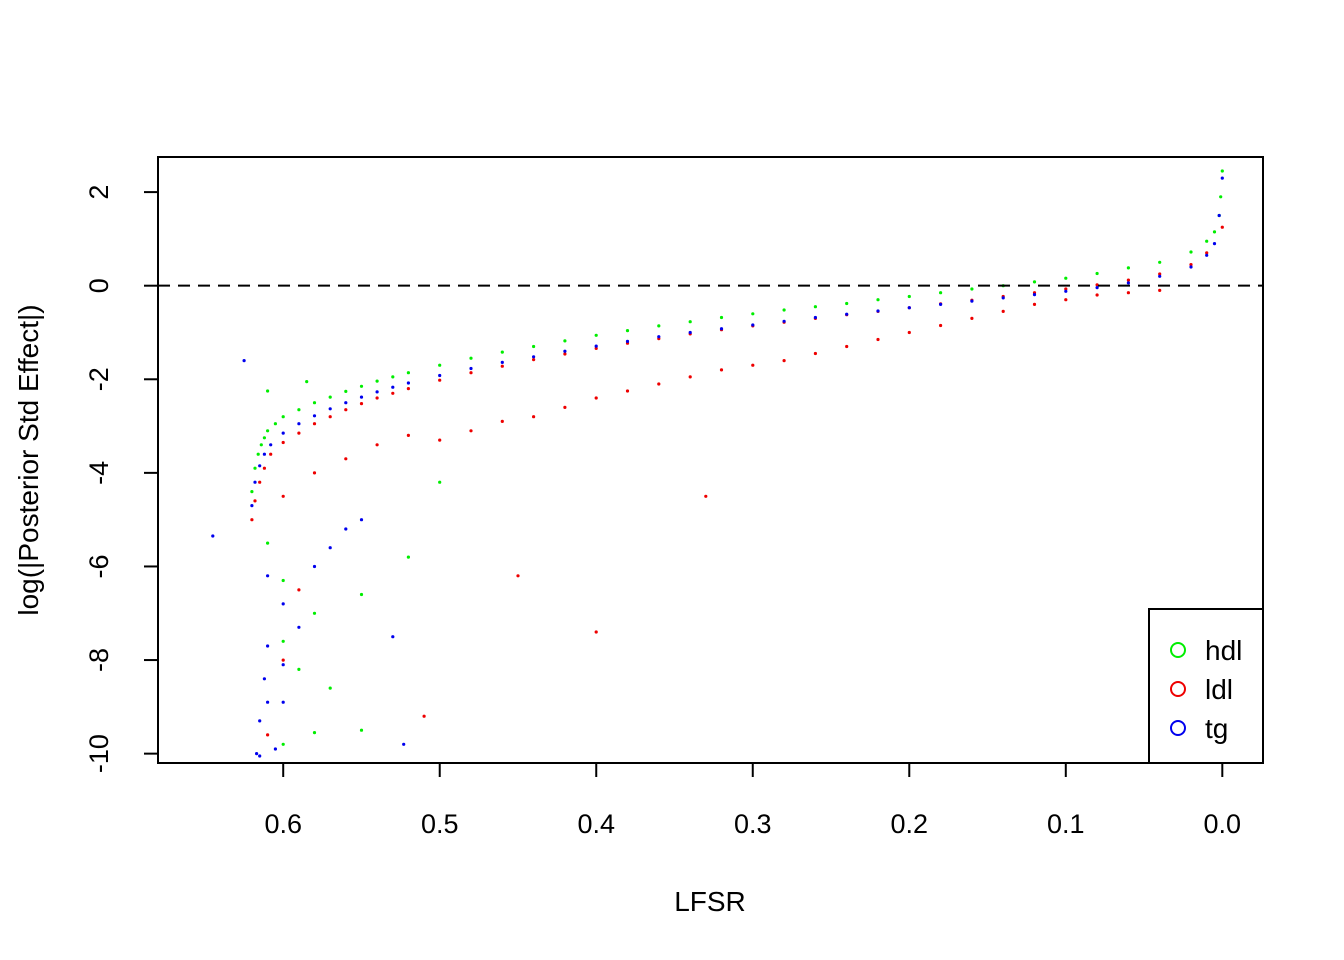 This screenshot has width=1344, height=960. I want to click on x-axis-title: LFSR, so click(710, 901).